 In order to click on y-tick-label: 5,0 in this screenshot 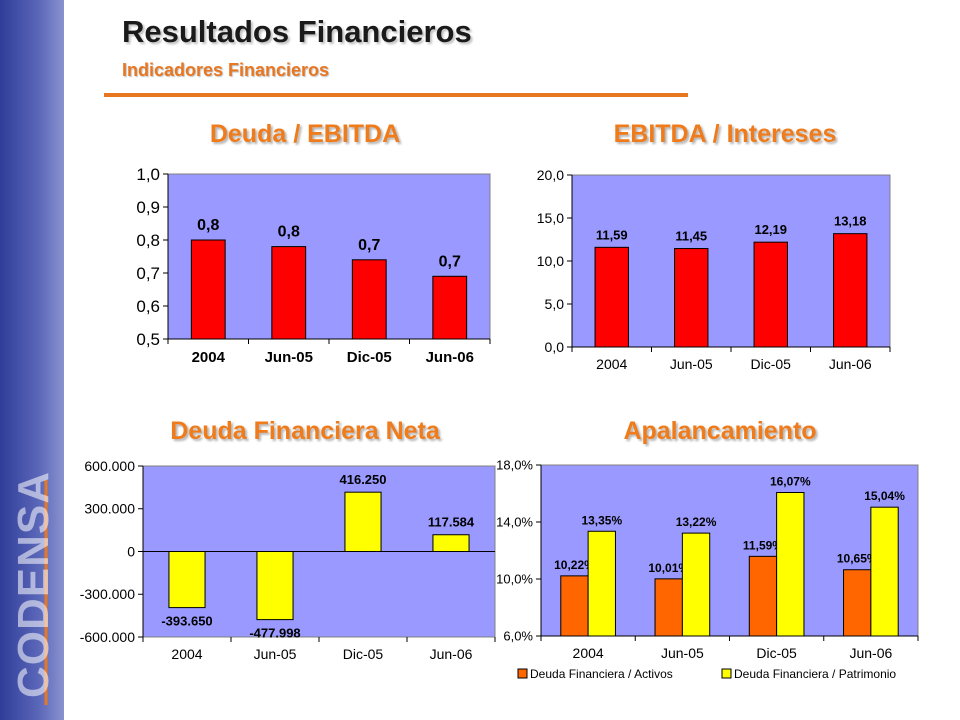, I will do `click(555, 304)`.